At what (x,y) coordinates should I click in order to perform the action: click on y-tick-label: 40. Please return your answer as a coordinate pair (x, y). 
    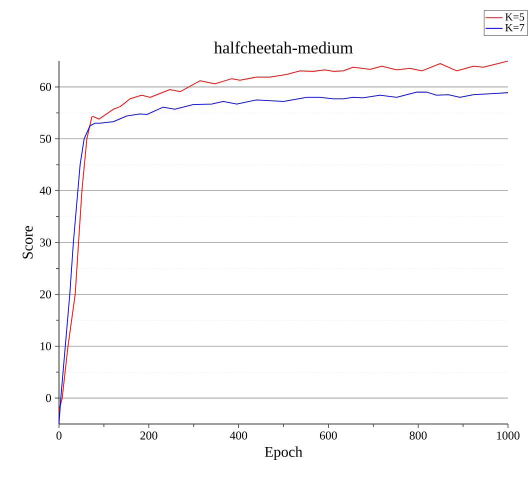
    Looking at the image, I should click on (46, 190).